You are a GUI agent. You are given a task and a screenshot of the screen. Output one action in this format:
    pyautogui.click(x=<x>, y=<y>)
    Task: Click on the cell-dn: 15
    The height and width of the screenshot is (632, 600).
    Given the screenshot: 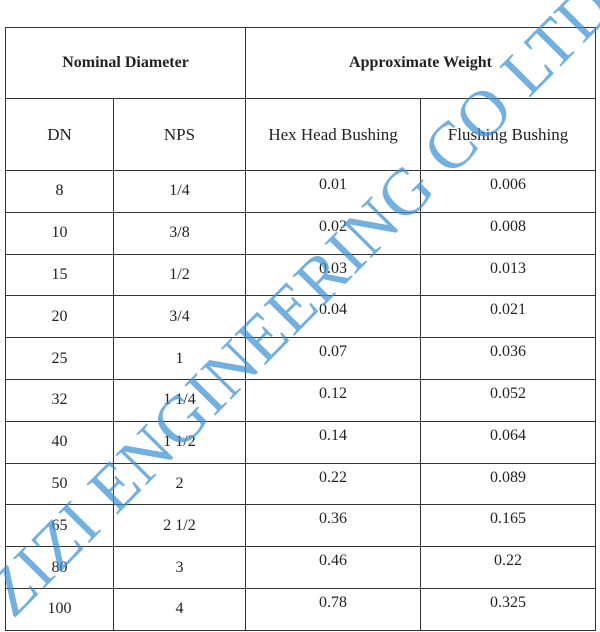 What is the action you would take?
    pyautogui.click(x=59, y=275)
    